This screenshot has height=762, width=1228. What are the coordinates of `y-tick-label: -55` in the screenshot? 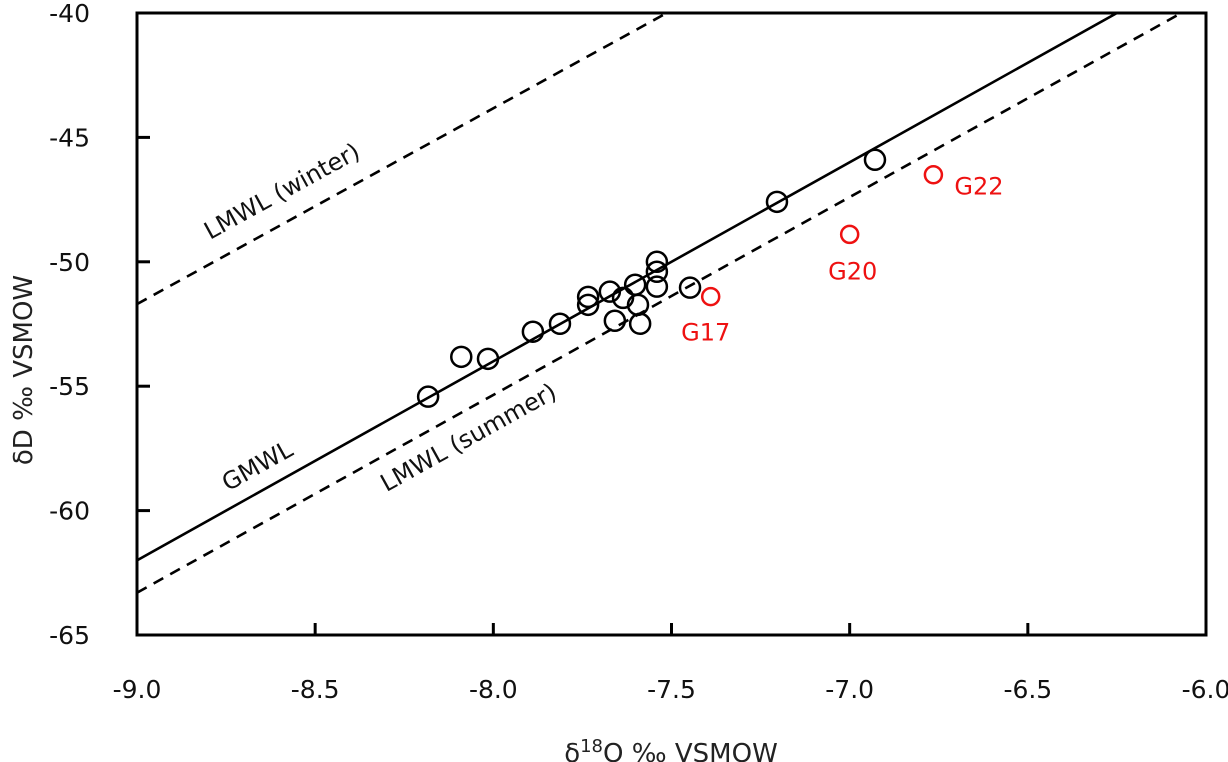 It's located at (69, 386).